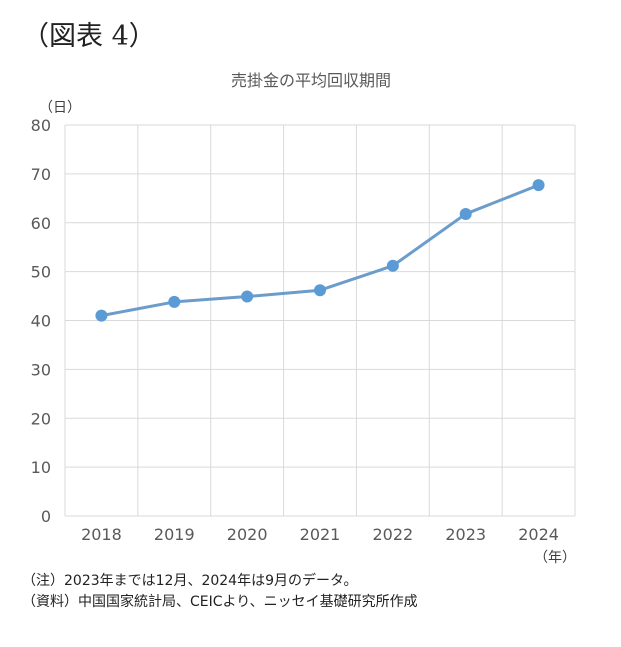 The height and width of the screenshot is (647, 621). What do you see at coordinates (555, 558) in the screenshot?
I see `x-axis-label: （年）` at bounding box center [555, 558].